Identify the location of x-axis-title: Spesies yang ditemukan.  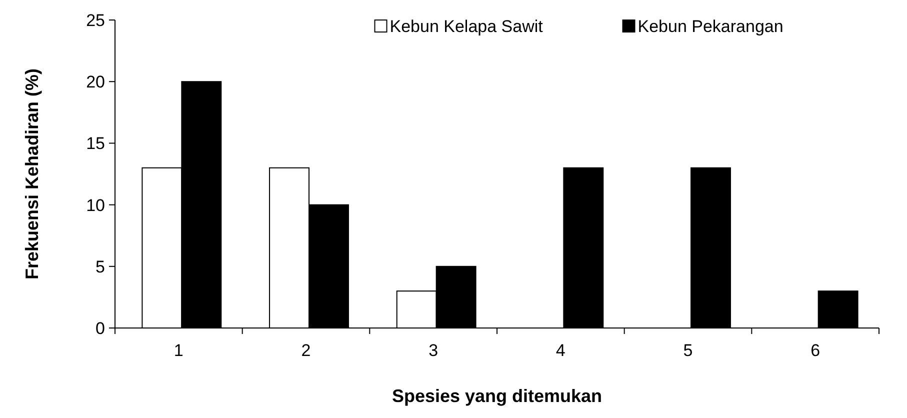
(497, 396).